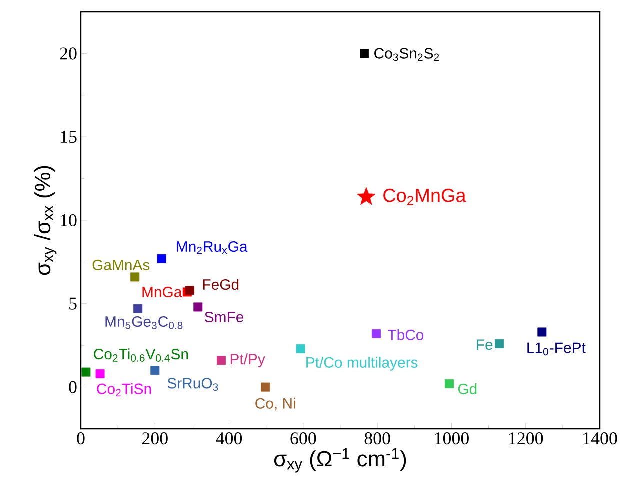 The image size is (622, 500). What do you see at coordinates (124, 390) in the screenshot?
I see `series-label: Co$_{2}$TiSn` at bounding box center [124, 390].